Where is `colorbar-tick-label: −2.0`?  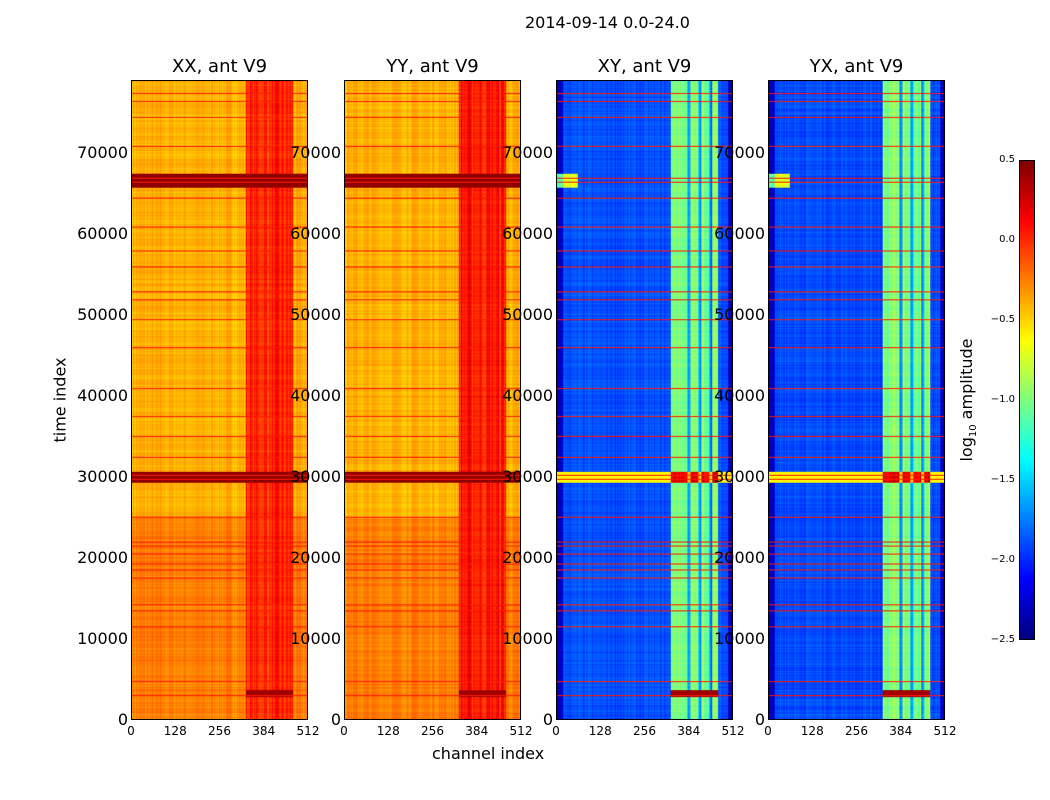 colorbar-tick-label: −2.0 is located at coordinates (1002, 559).